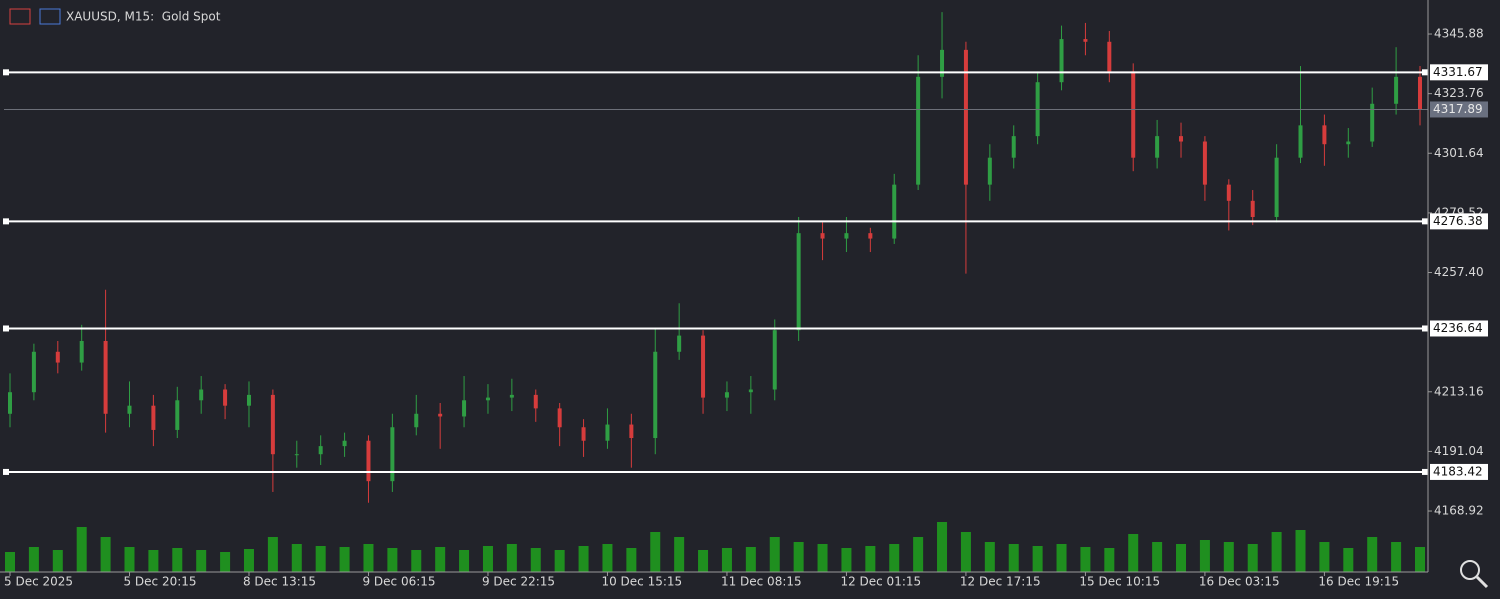  What do you see at coordinates (1358, 582) in the screenshot?
I see `x-tick-label: 16 Dec 19:15` at bounding box center [1358, 582].